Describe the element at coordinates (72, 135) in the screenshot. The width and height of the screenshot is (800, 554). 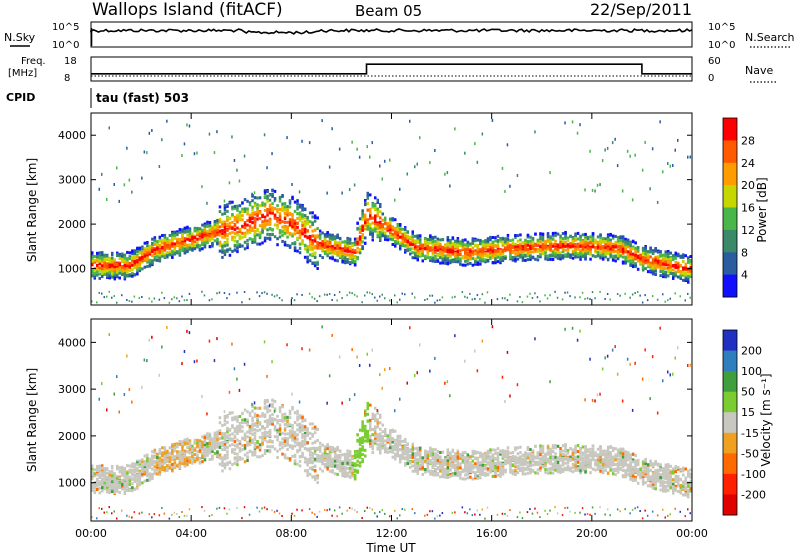
I see `ytick-label: 4000` at that location.